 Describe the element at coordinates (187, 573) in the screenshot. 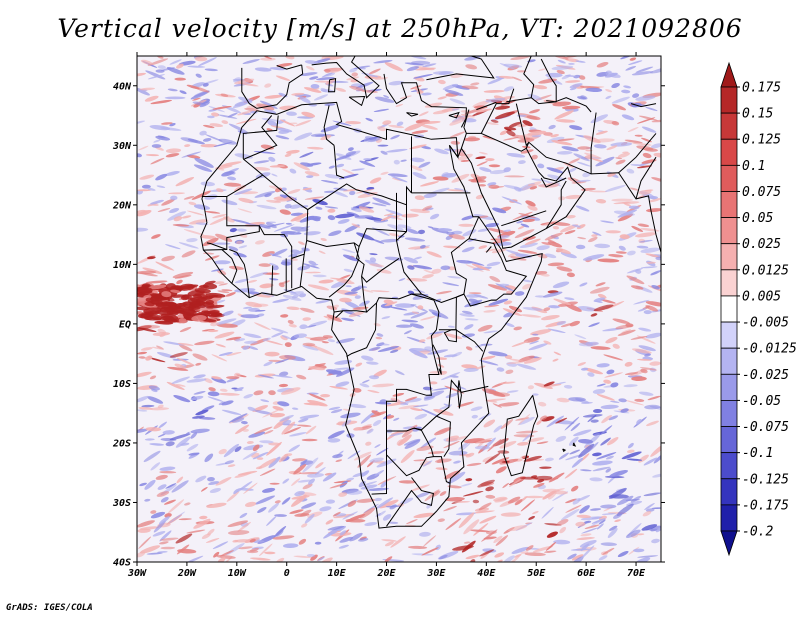

I see `lon-label: 20W` at that location.